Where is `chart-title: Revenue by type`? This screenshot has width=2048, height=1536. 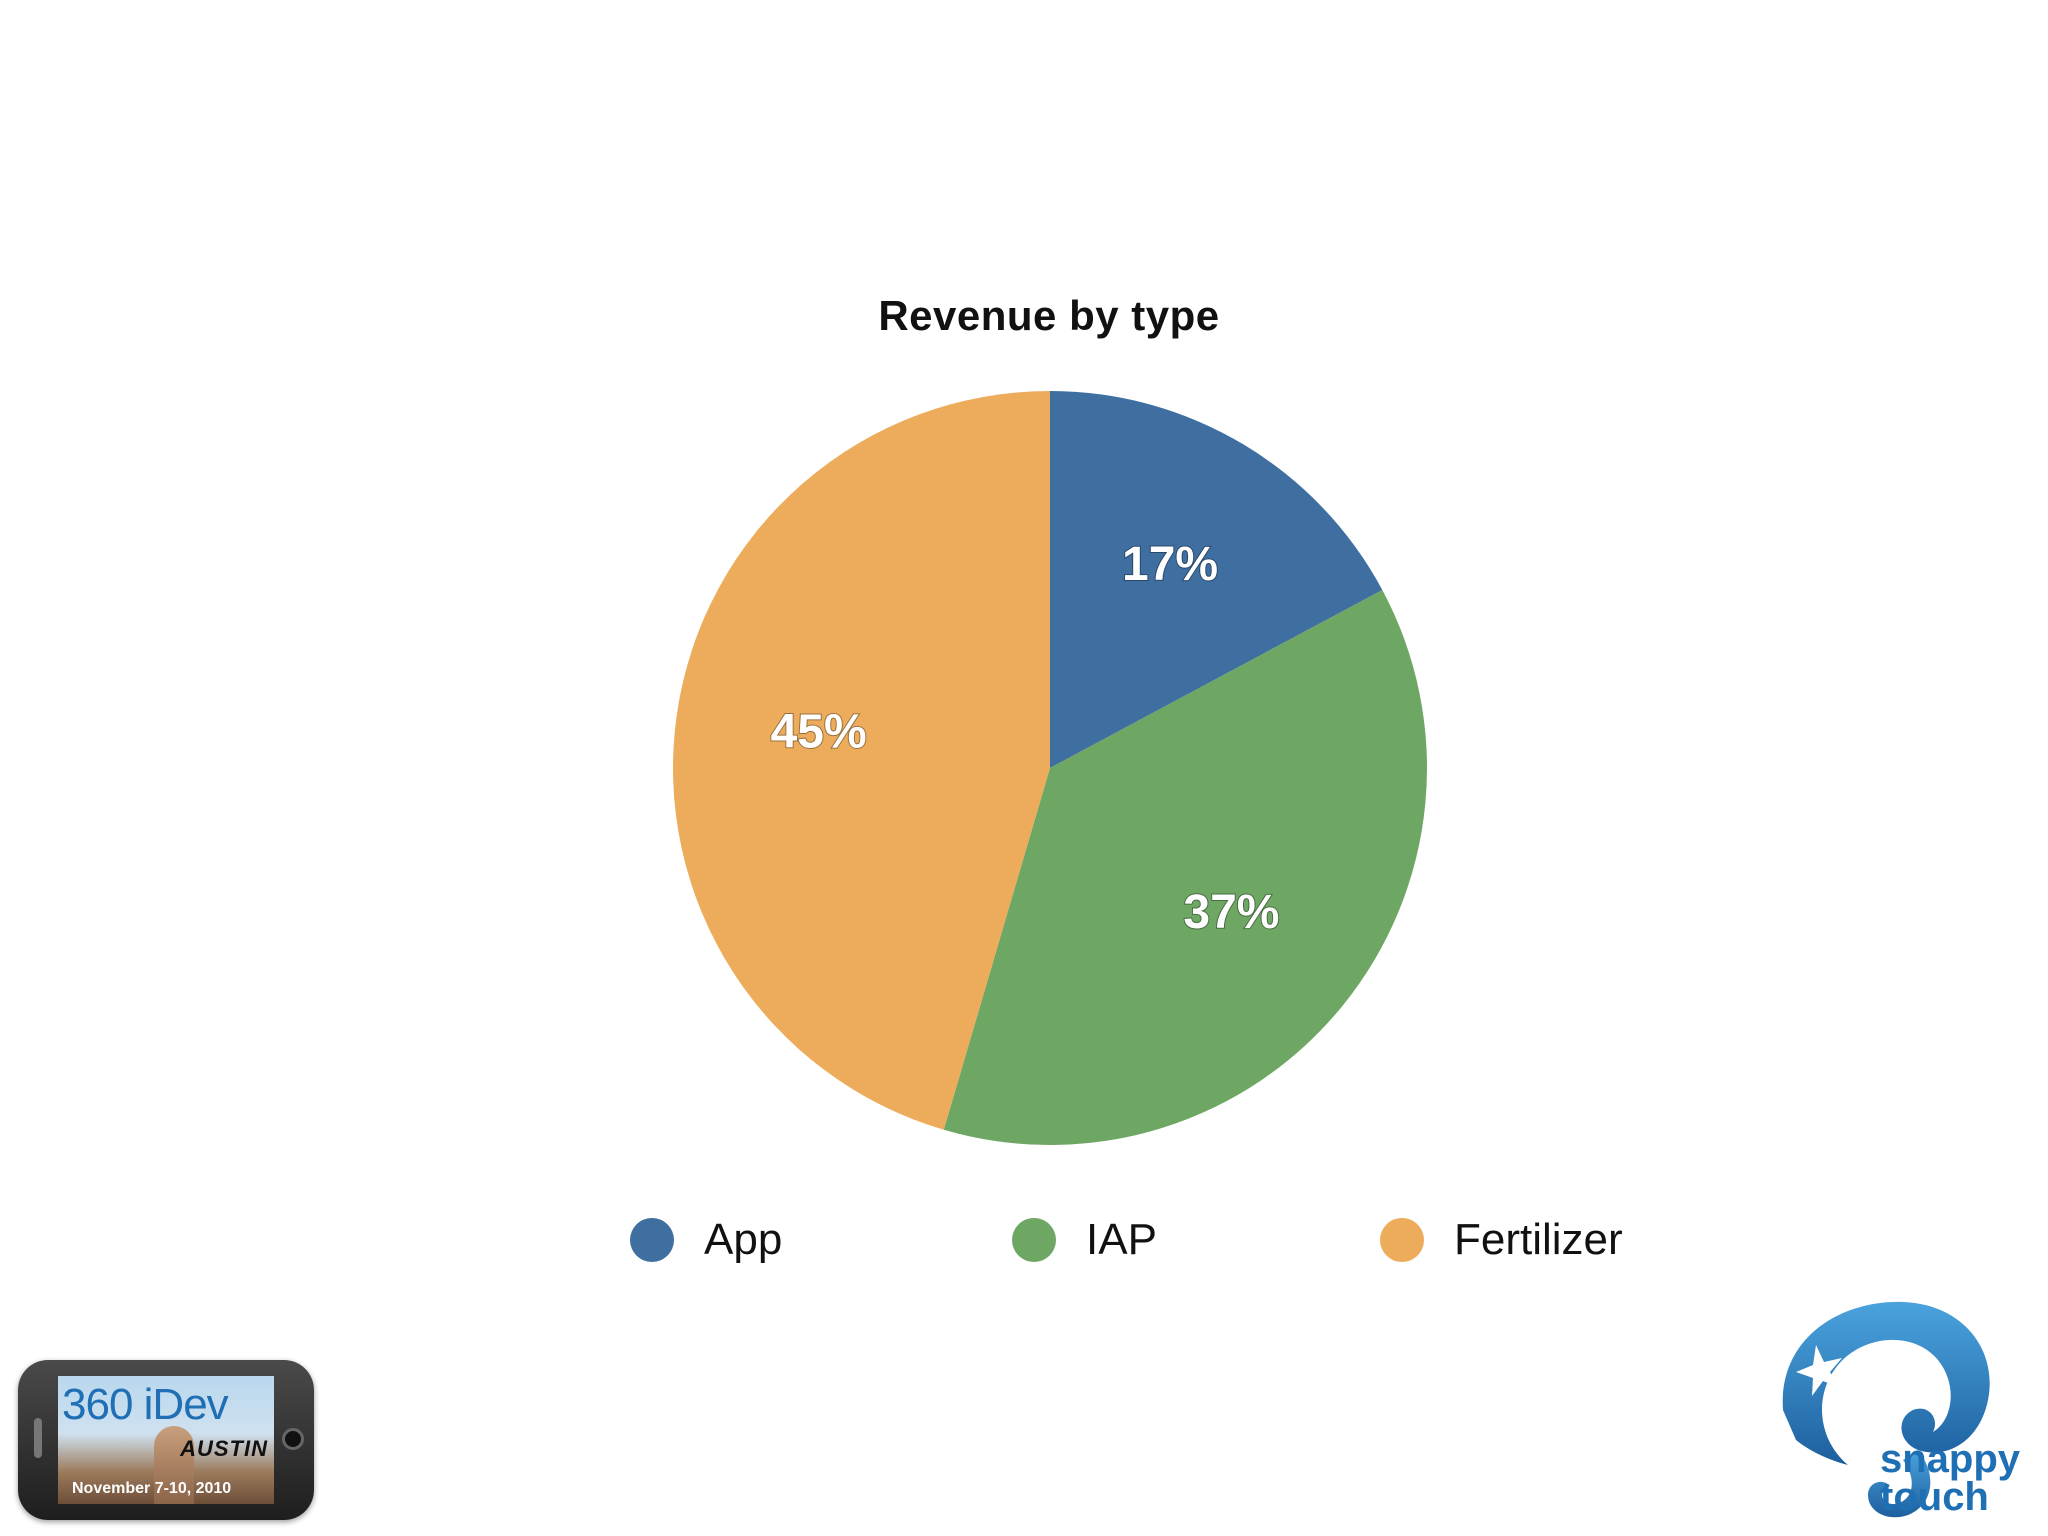 chart-title: Revenue by type is located at coordinates (1049, 315).